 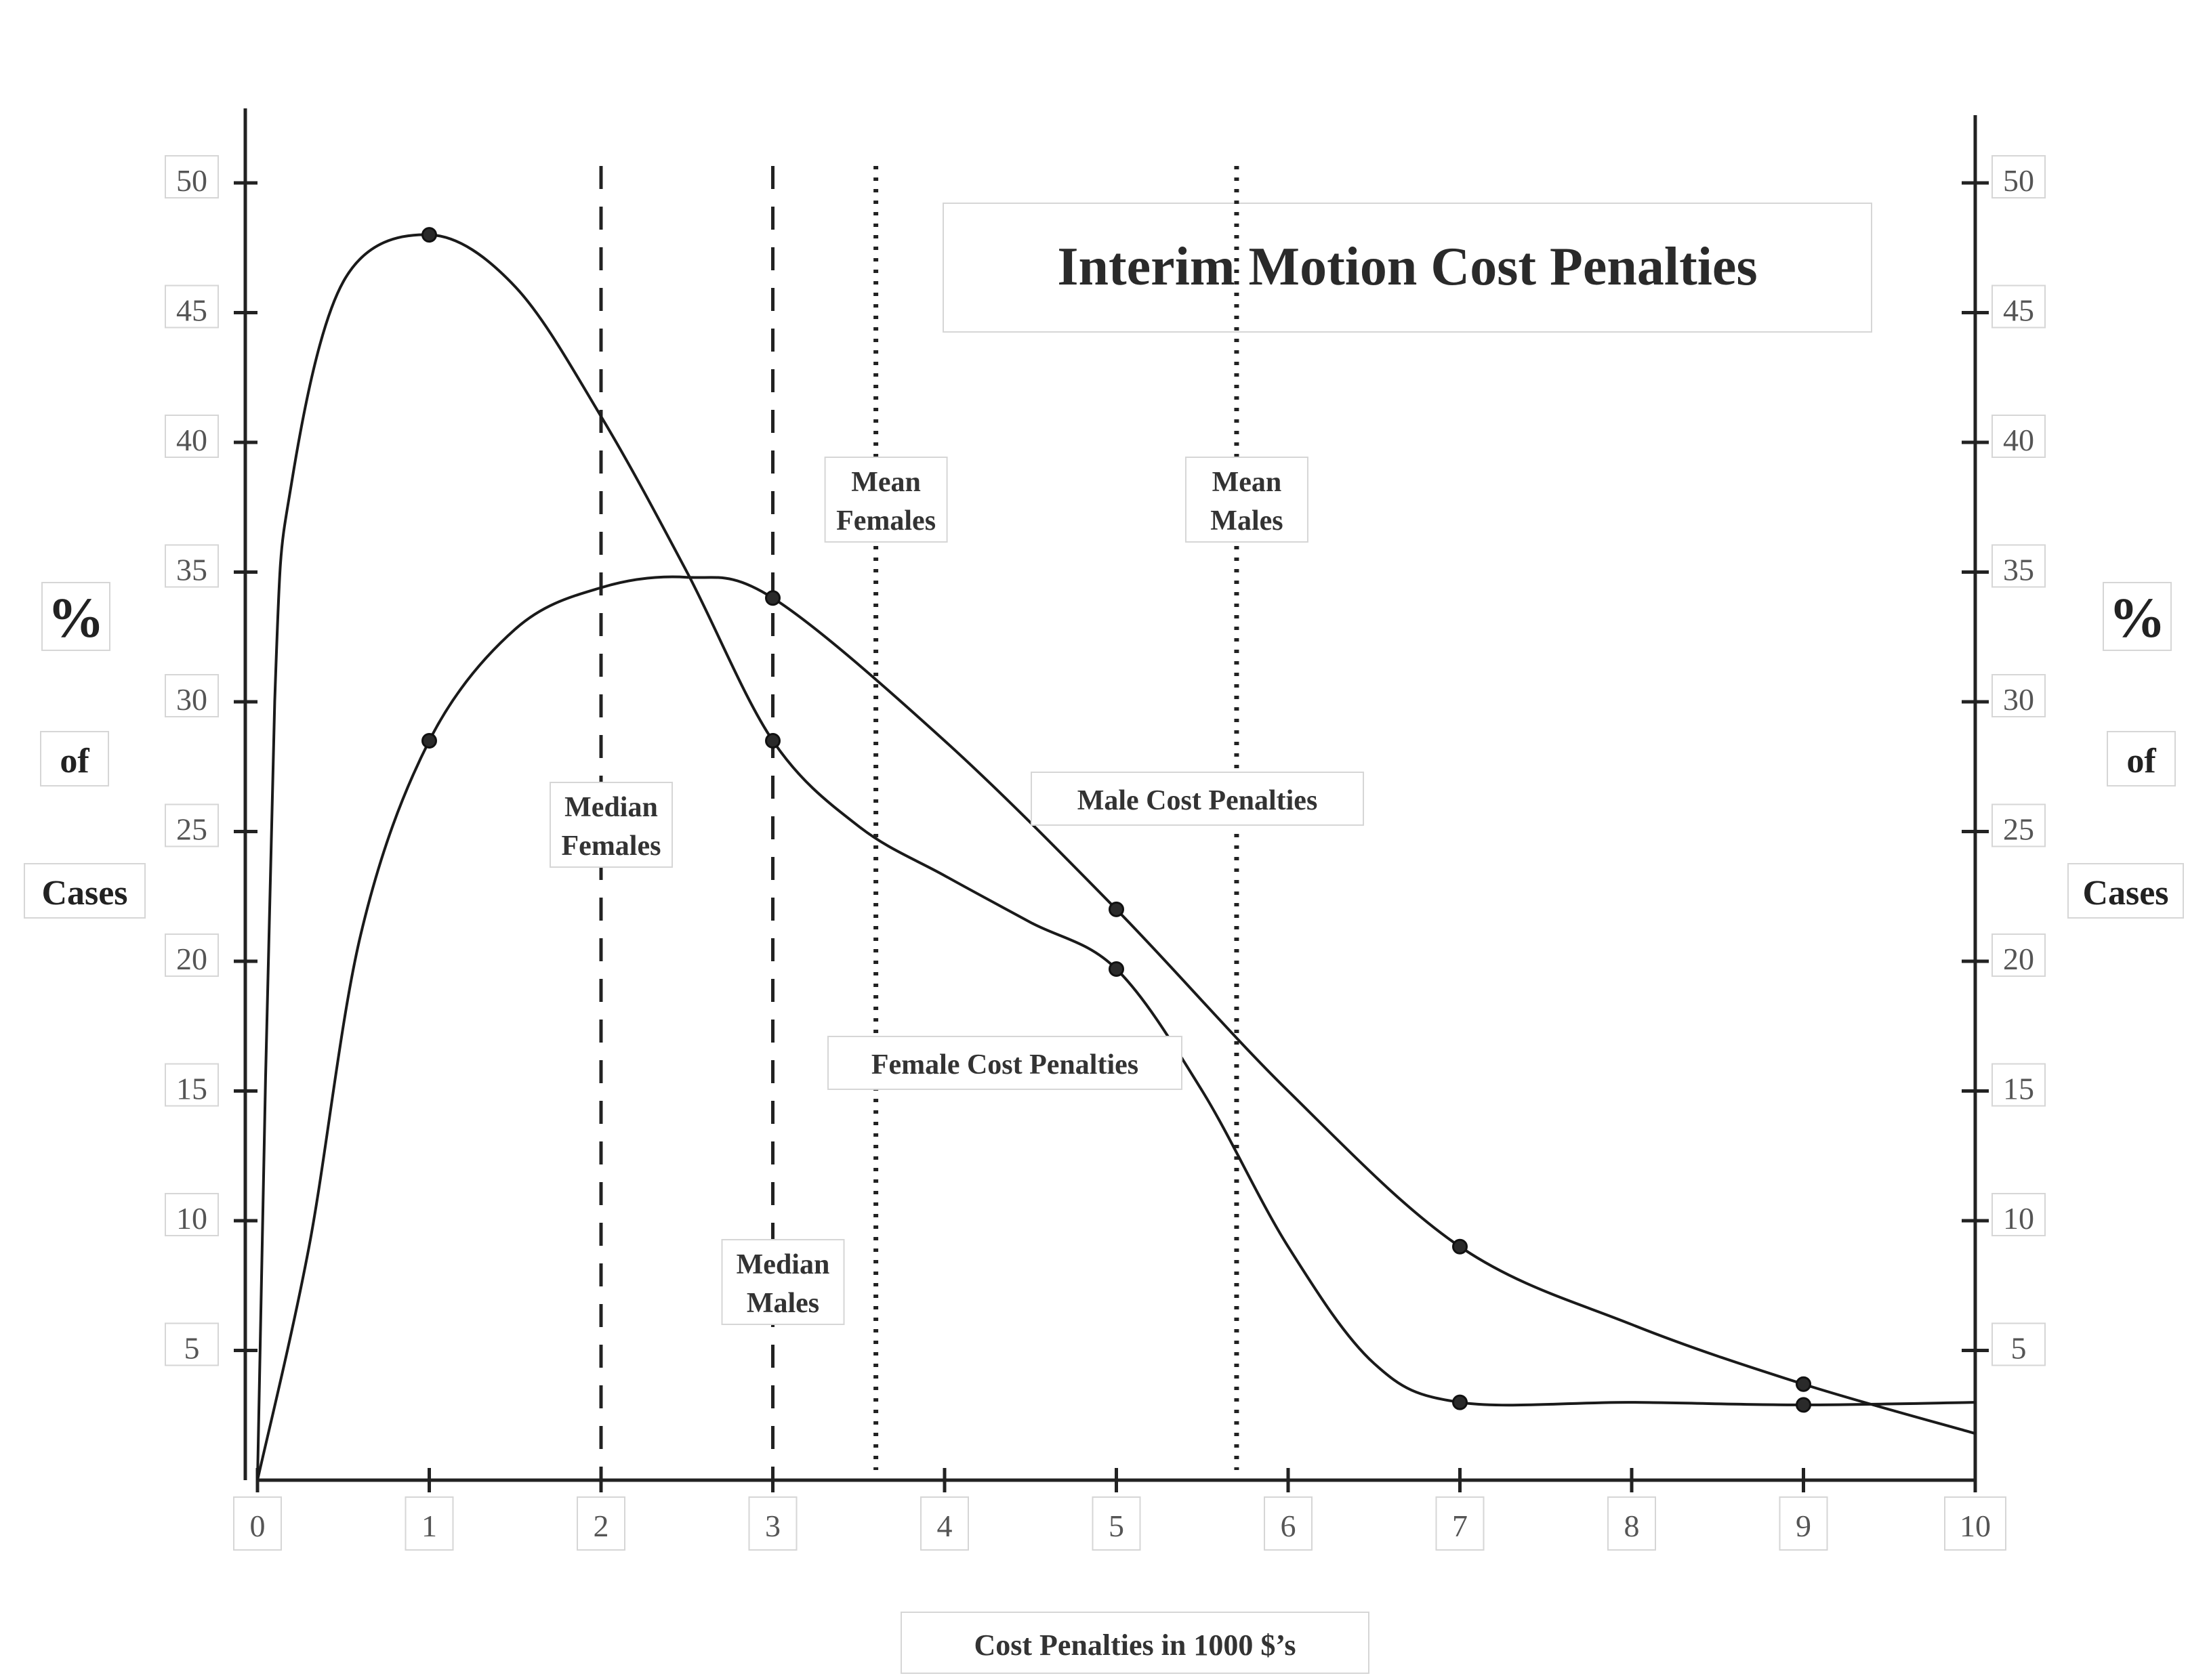 What do you see at coordinates (191, 699) in the screenshot?
I see `y-tick-label-left: 30` at bounding box center [191, 699].